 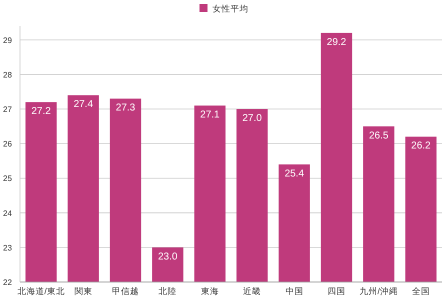 What do you see at coordinates (125, 291) in the screenshot?
I see `x-tick-label: 甲信越` at bounding box center [125, 291].